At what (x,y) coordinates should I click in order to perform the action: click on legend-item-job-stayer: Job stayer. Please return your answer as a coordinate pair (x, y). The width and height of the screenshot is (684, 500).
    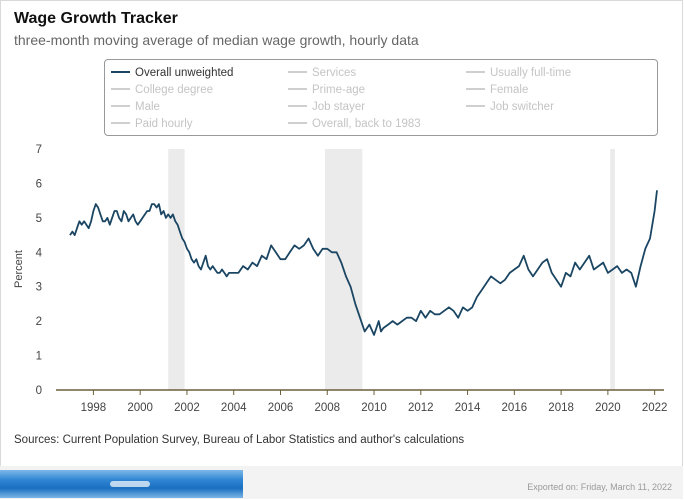
    Looking at the image, I should click on (326, 107).